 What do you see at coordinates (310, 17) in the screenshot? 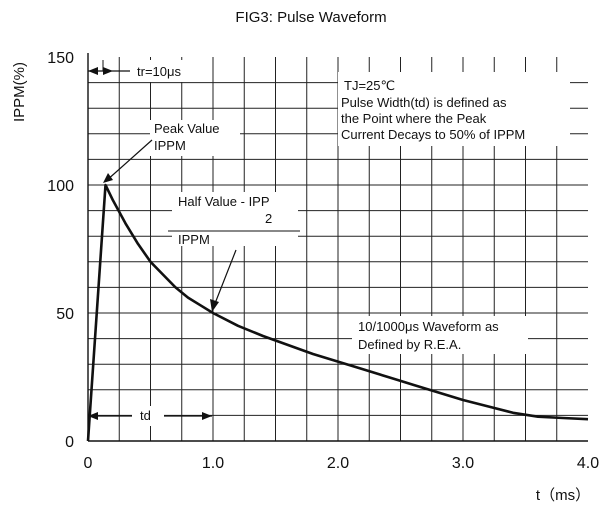
I see `chart-title: FIG3: Pulse Waveform` at bounding box center [310, 17].